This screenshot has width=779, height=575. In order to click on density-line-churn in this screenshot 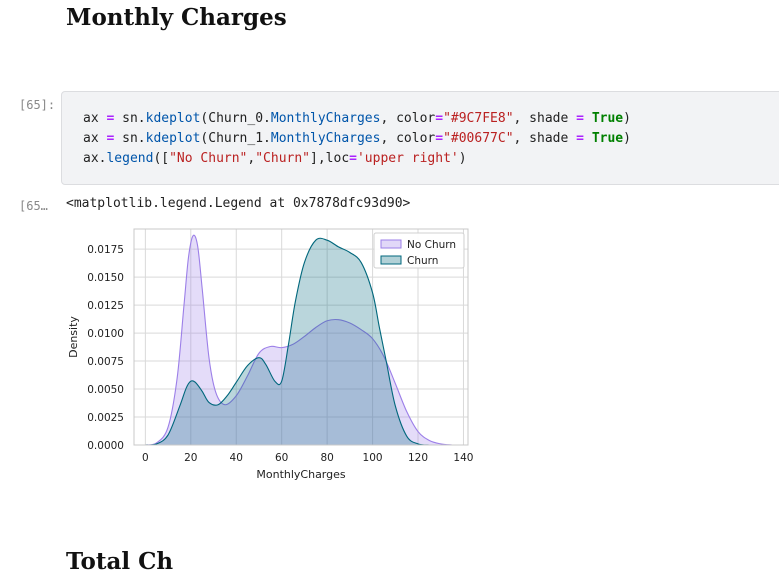, I will do `click(287, 341)`.